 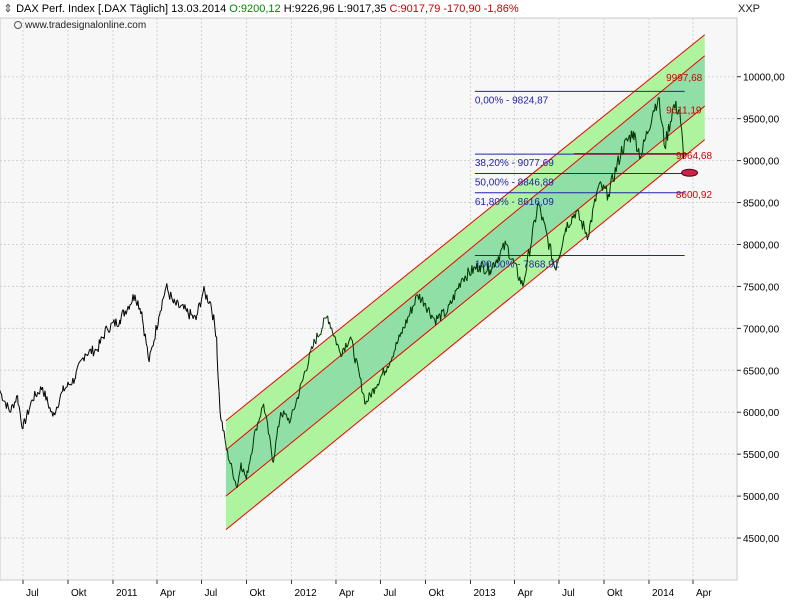 I want to click on chevron-expand-icon: ⇕, so click(x=8, y=9).